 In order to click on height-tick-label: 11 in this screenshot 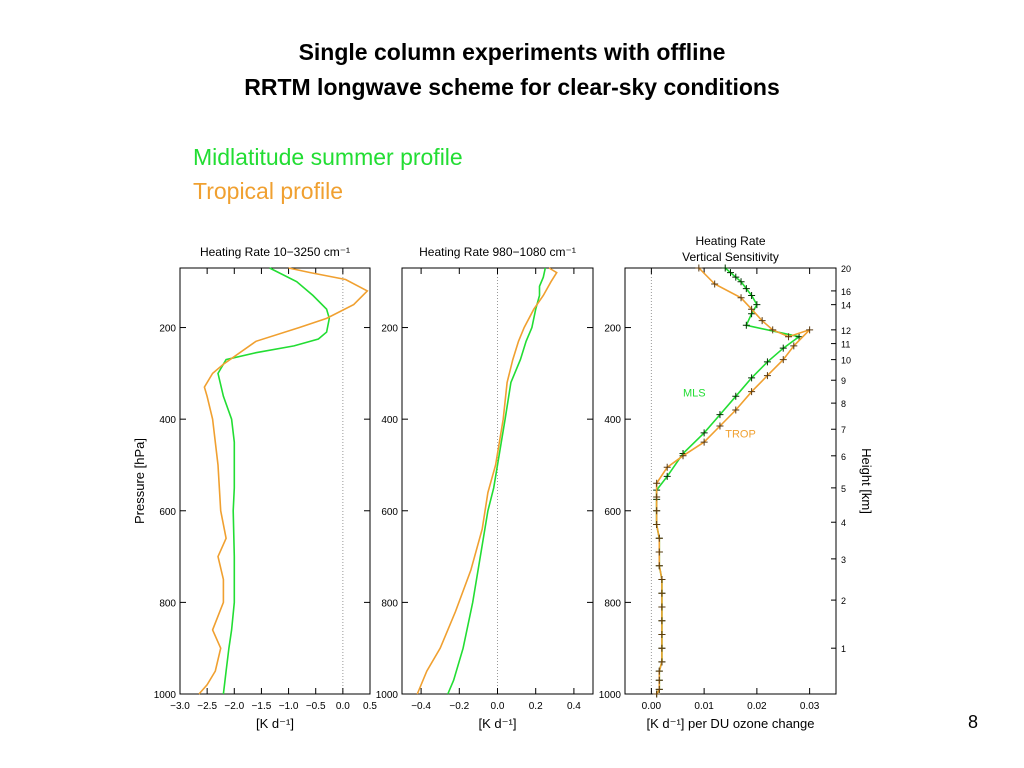, I will do `click(845, 345)`.